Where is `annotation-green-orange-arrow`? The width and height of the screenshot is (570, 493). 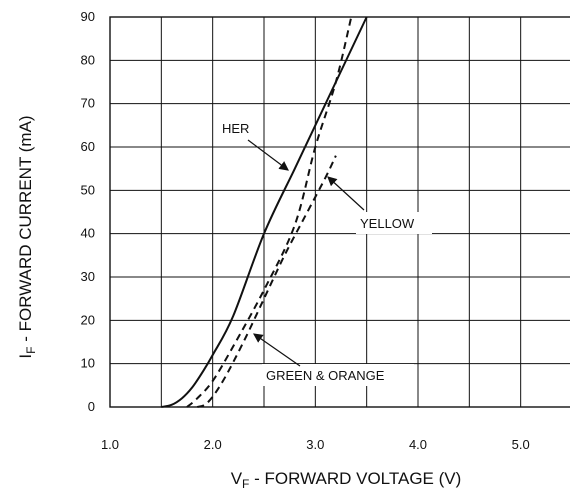
annotation-green-orange-arrow is located at coordinates (277, 350).